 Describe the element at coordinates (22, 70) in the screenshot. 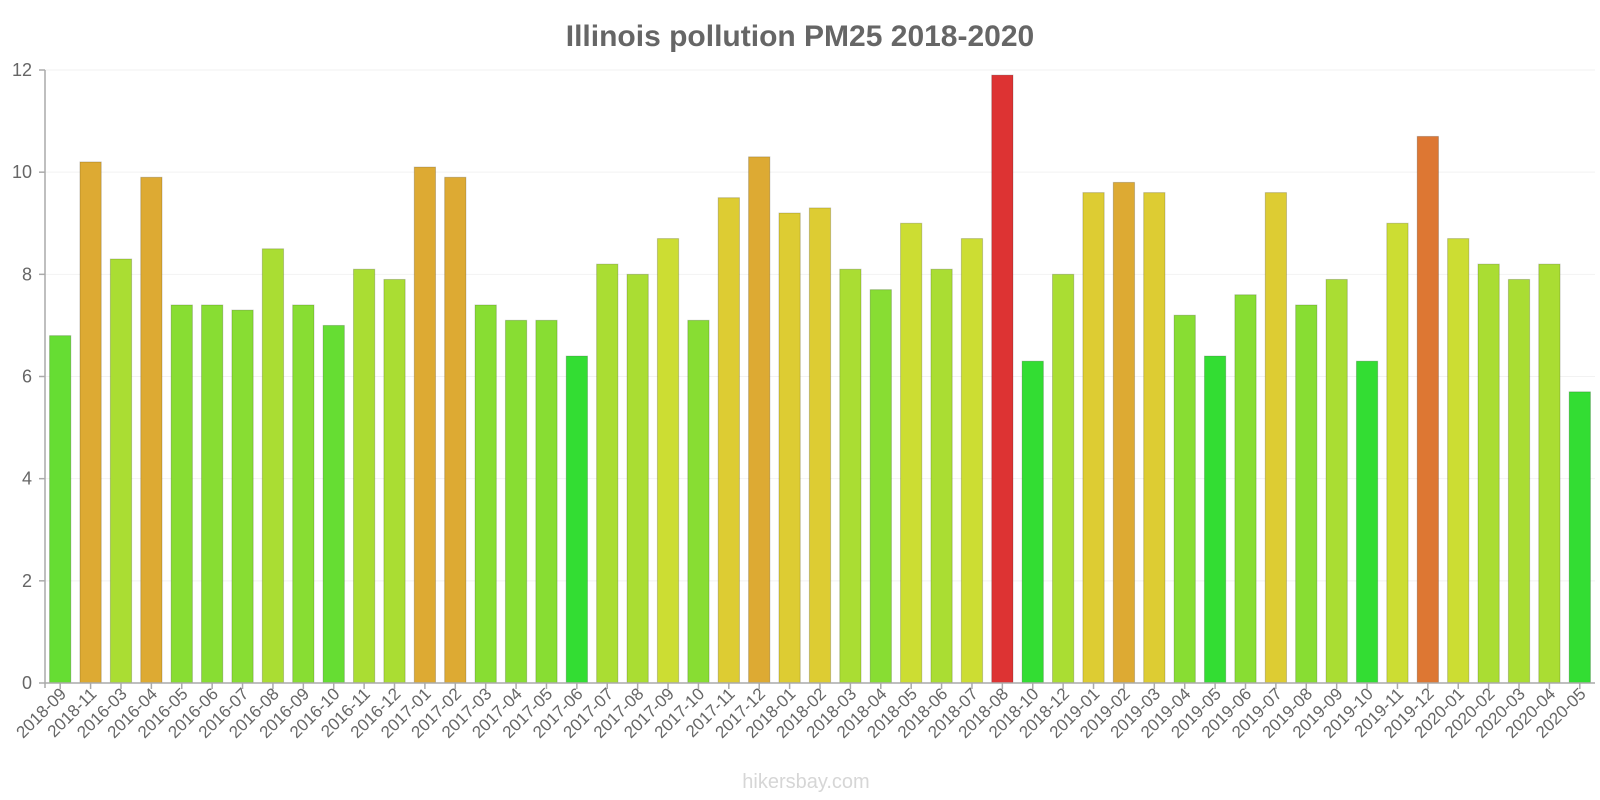

I see `y-tick-label: 12` at that location.